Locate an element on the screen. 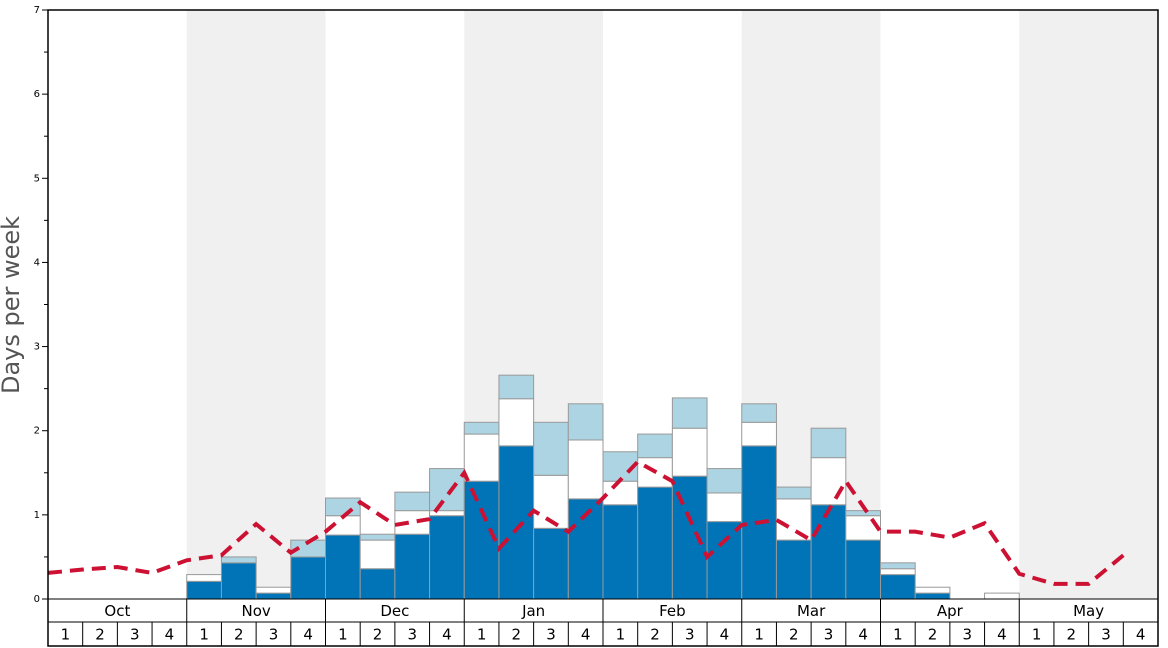 The width and height of the screenshot is (1168, 648). y-tick-label: 0 is located at coordinates (37, 599).